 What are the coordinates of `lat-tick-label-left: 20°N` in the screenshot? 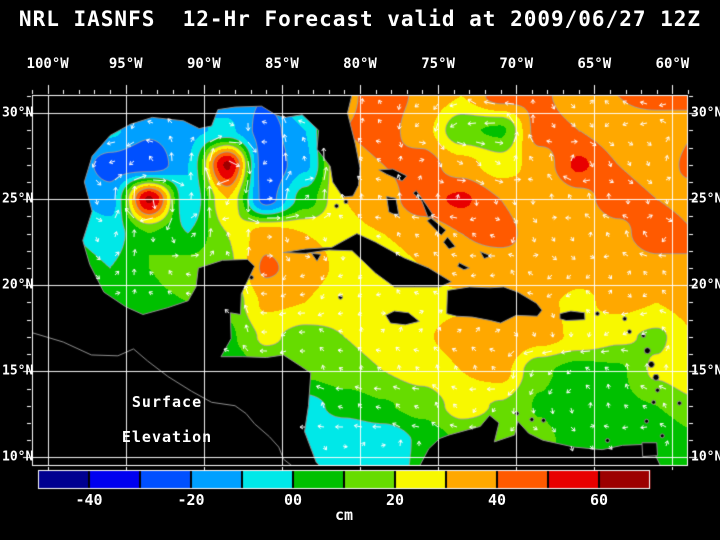 It's located at (18, 285).